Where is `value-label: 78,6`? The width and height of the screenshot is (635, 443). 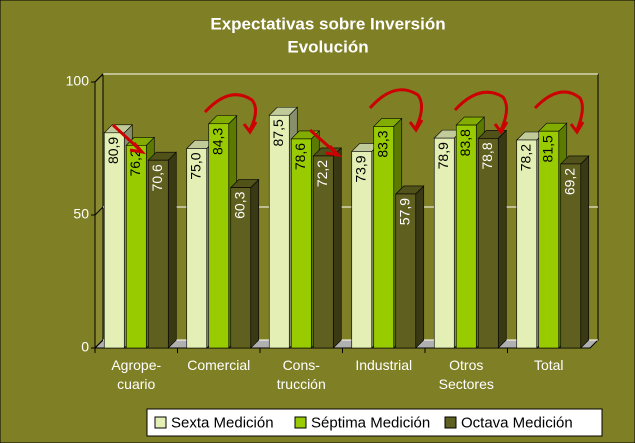 value-label: 78,6 is located at coordinates (300, 156).